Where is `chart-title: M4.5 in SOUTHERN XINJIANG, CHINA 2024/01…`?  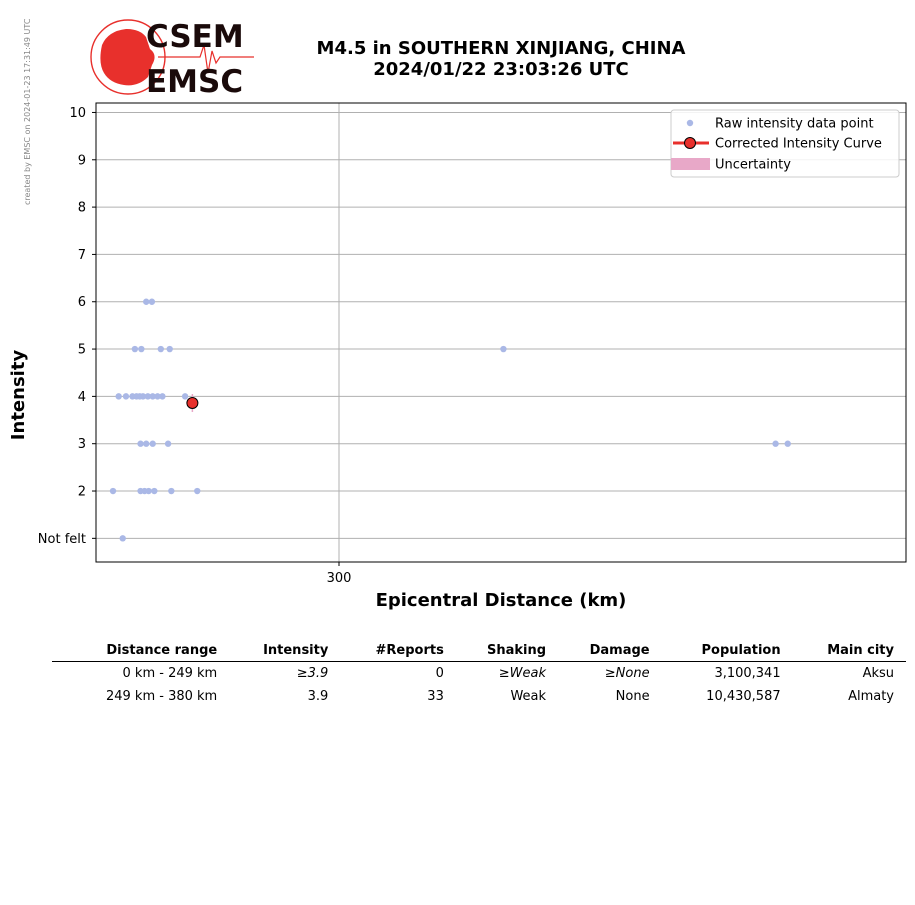 chart-title: M4.5 in SOUTHERN XINJIANG, CHINA 2024/01… is located at coordinates (501, 59).